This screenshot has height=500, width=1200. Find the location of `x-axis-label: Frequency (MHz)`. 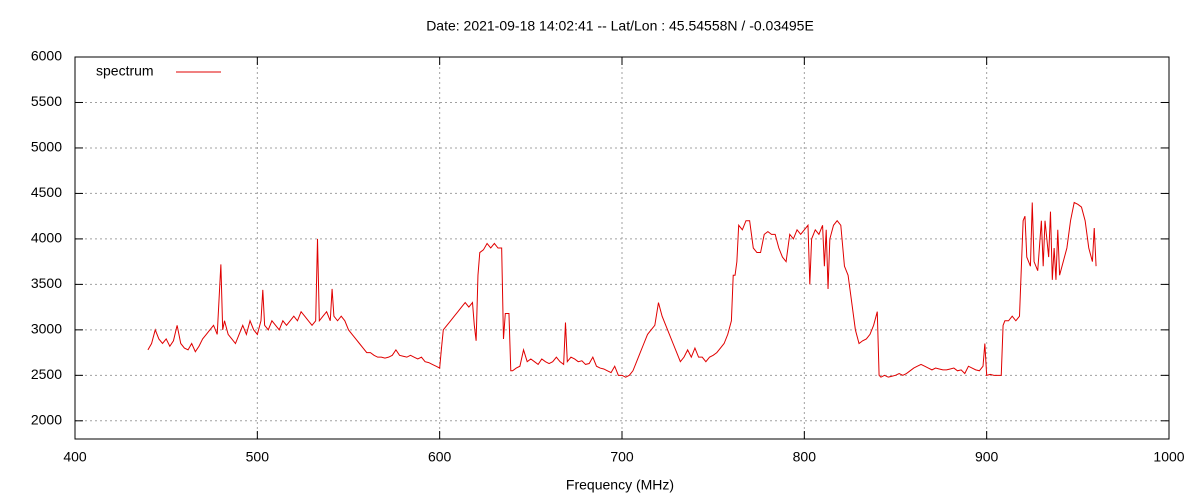

x-axis-label: Frequency (MHz) is located at coordinates (620, 485).